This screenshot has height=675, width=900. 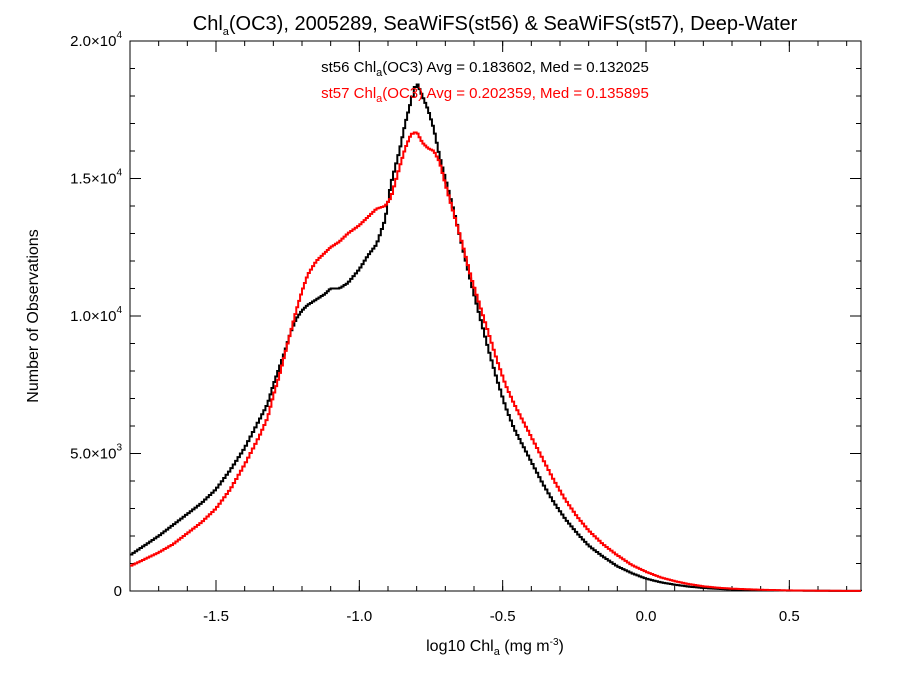 I want to click on x-tick-label: -1.5, so click(x=216, y=616).